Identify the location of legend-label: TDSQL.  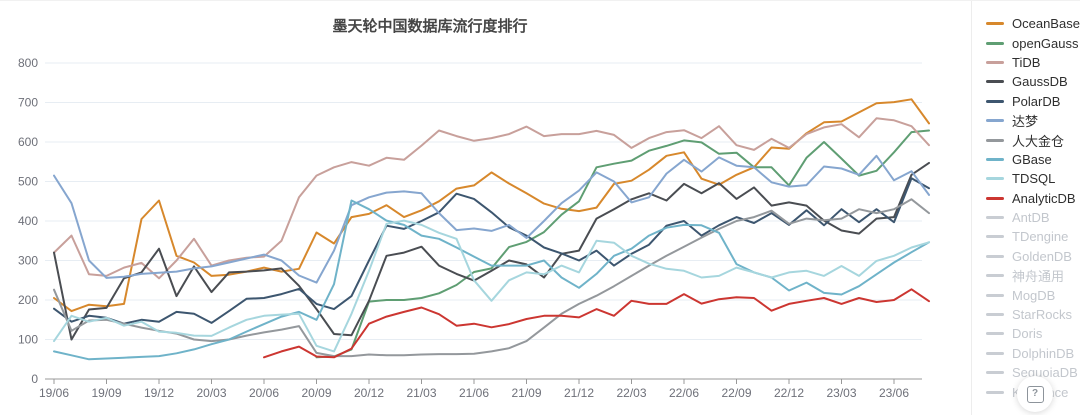
(1034, 179).